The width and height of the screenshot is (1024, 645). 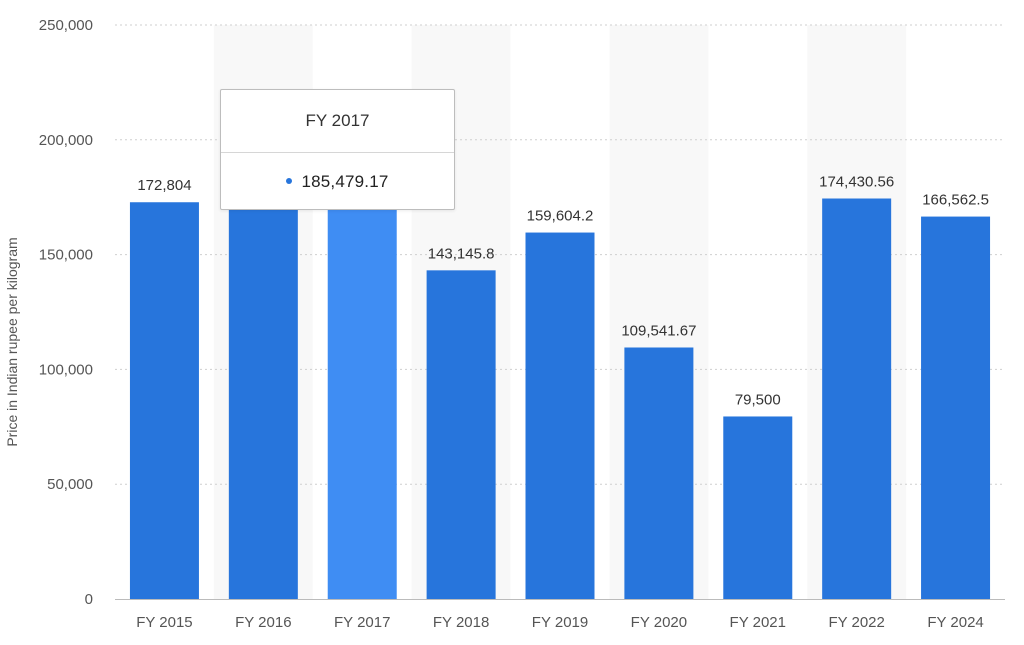 I want to click on data-label: 166,562.5, so click(x=955, y=200).